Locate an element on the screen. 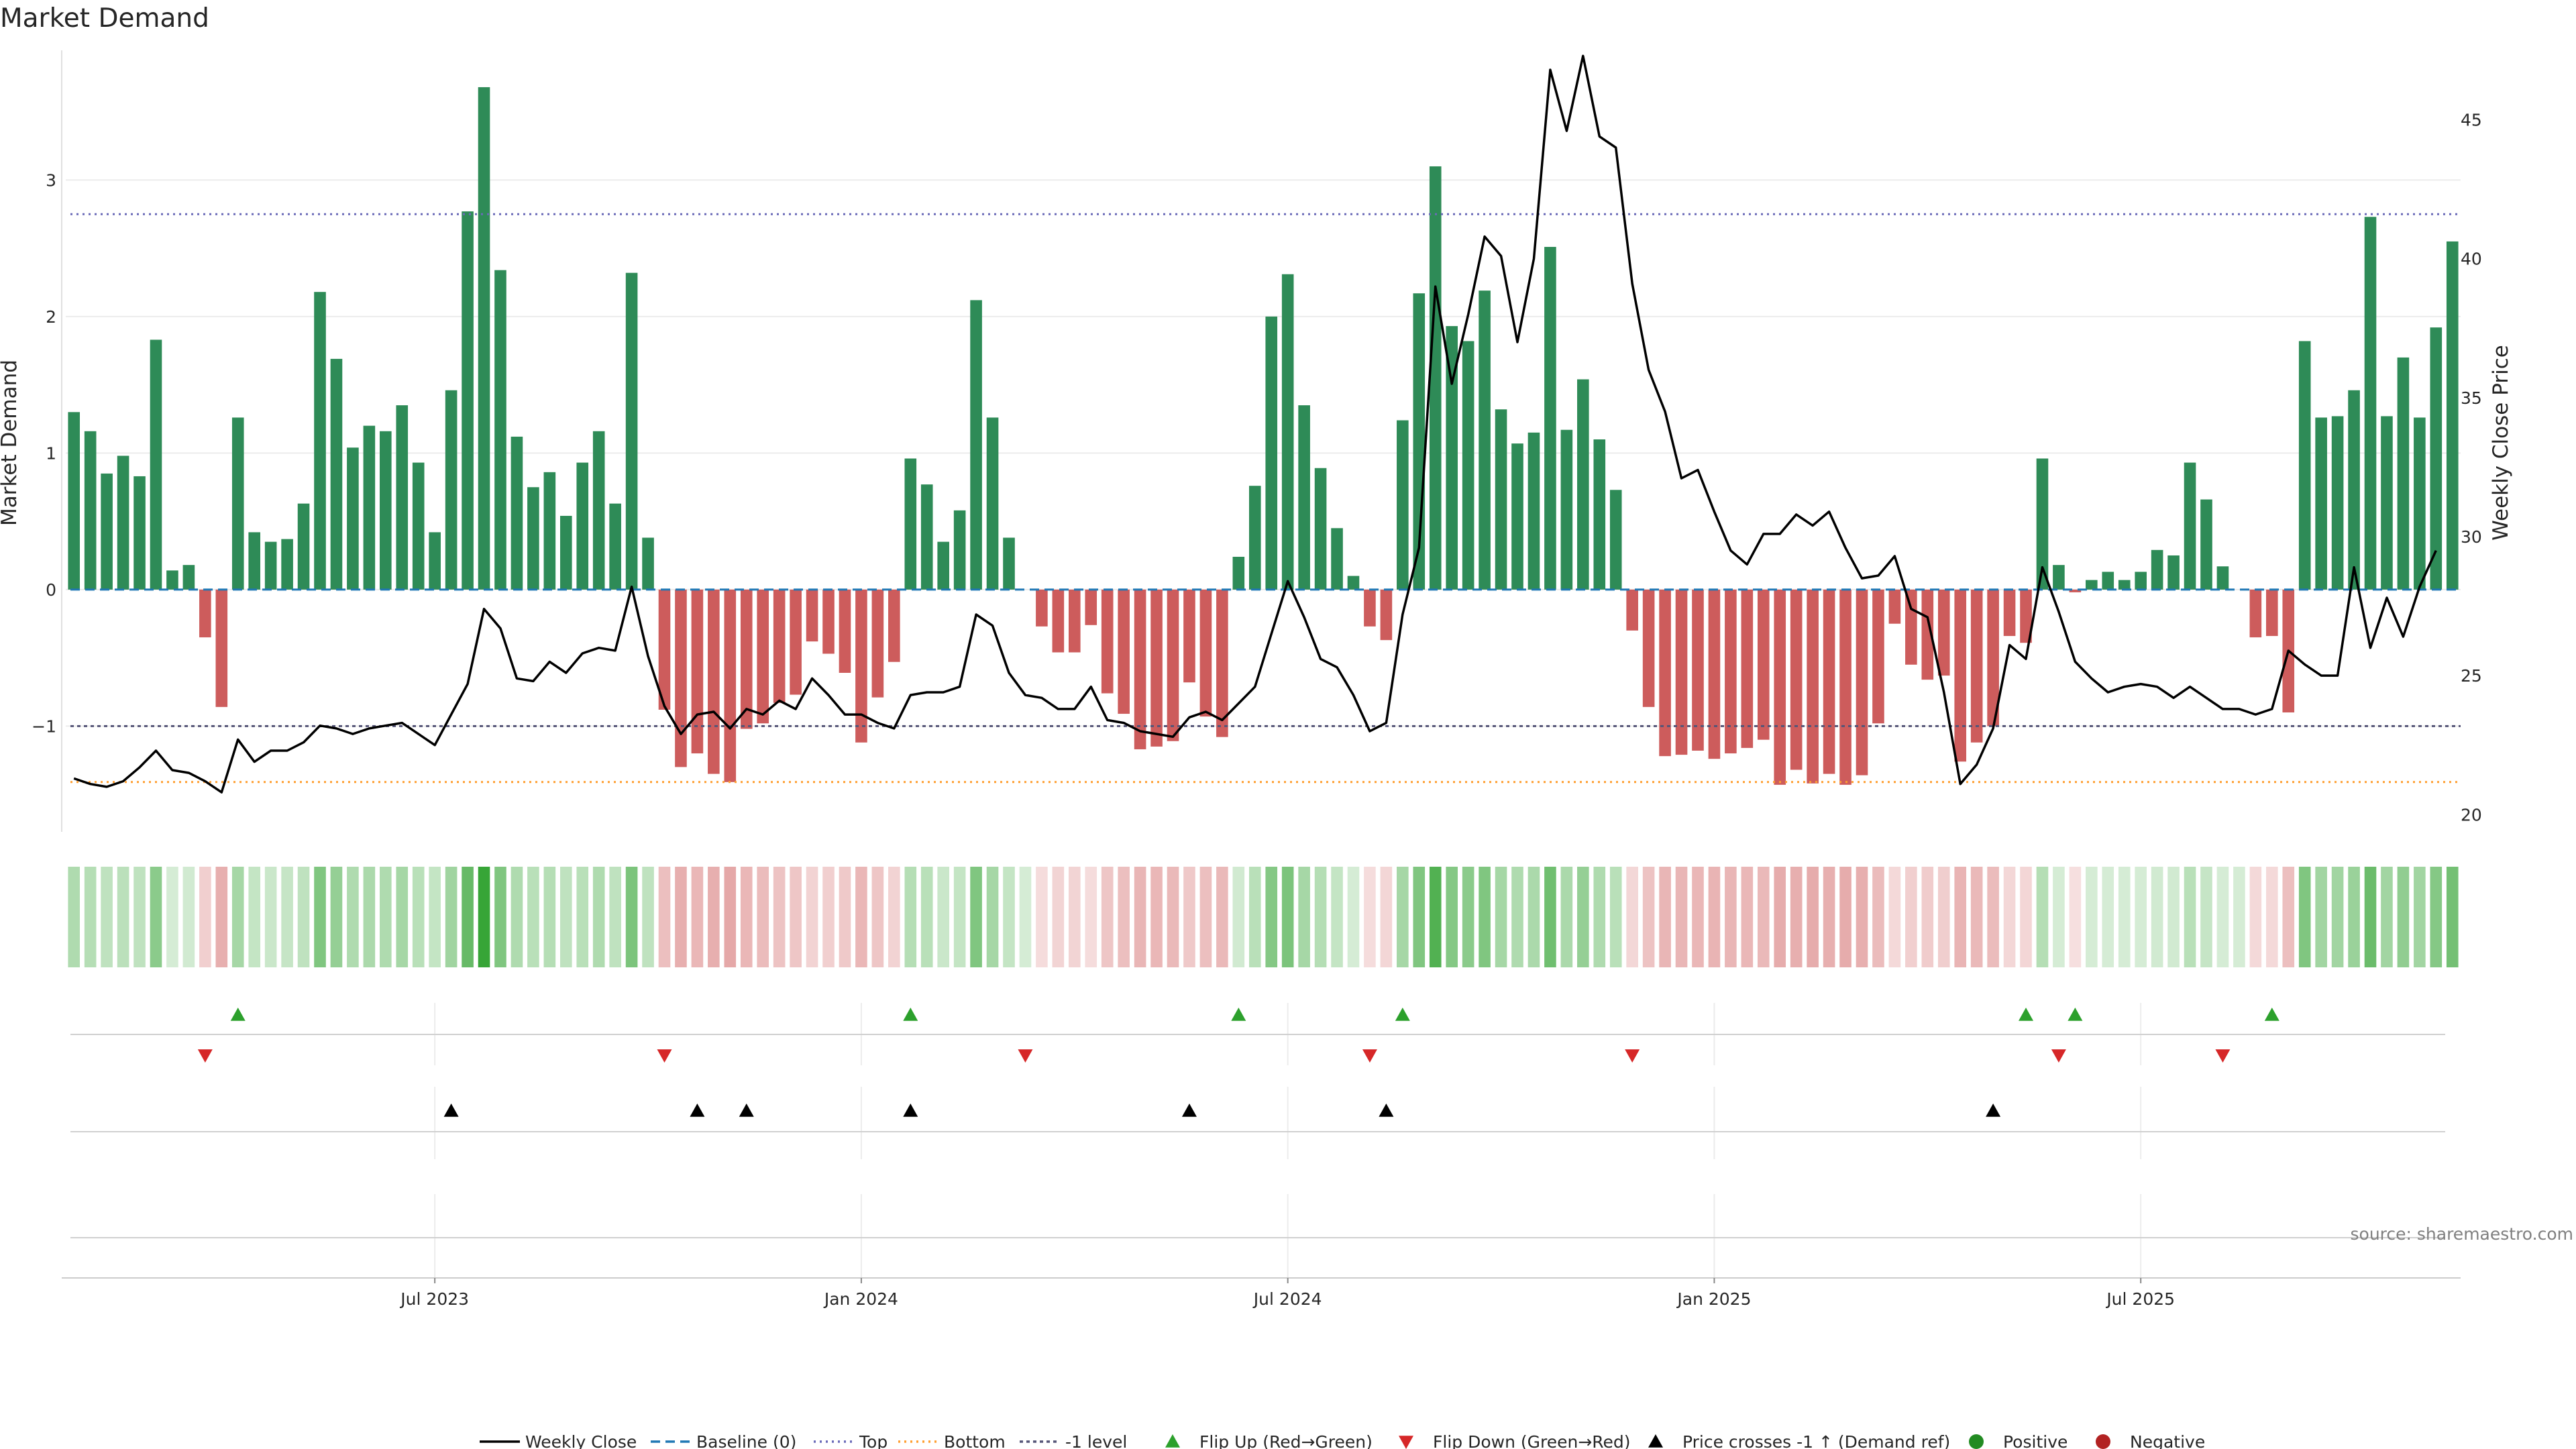  price-cross-marker is located at coordinates (697, 1110).